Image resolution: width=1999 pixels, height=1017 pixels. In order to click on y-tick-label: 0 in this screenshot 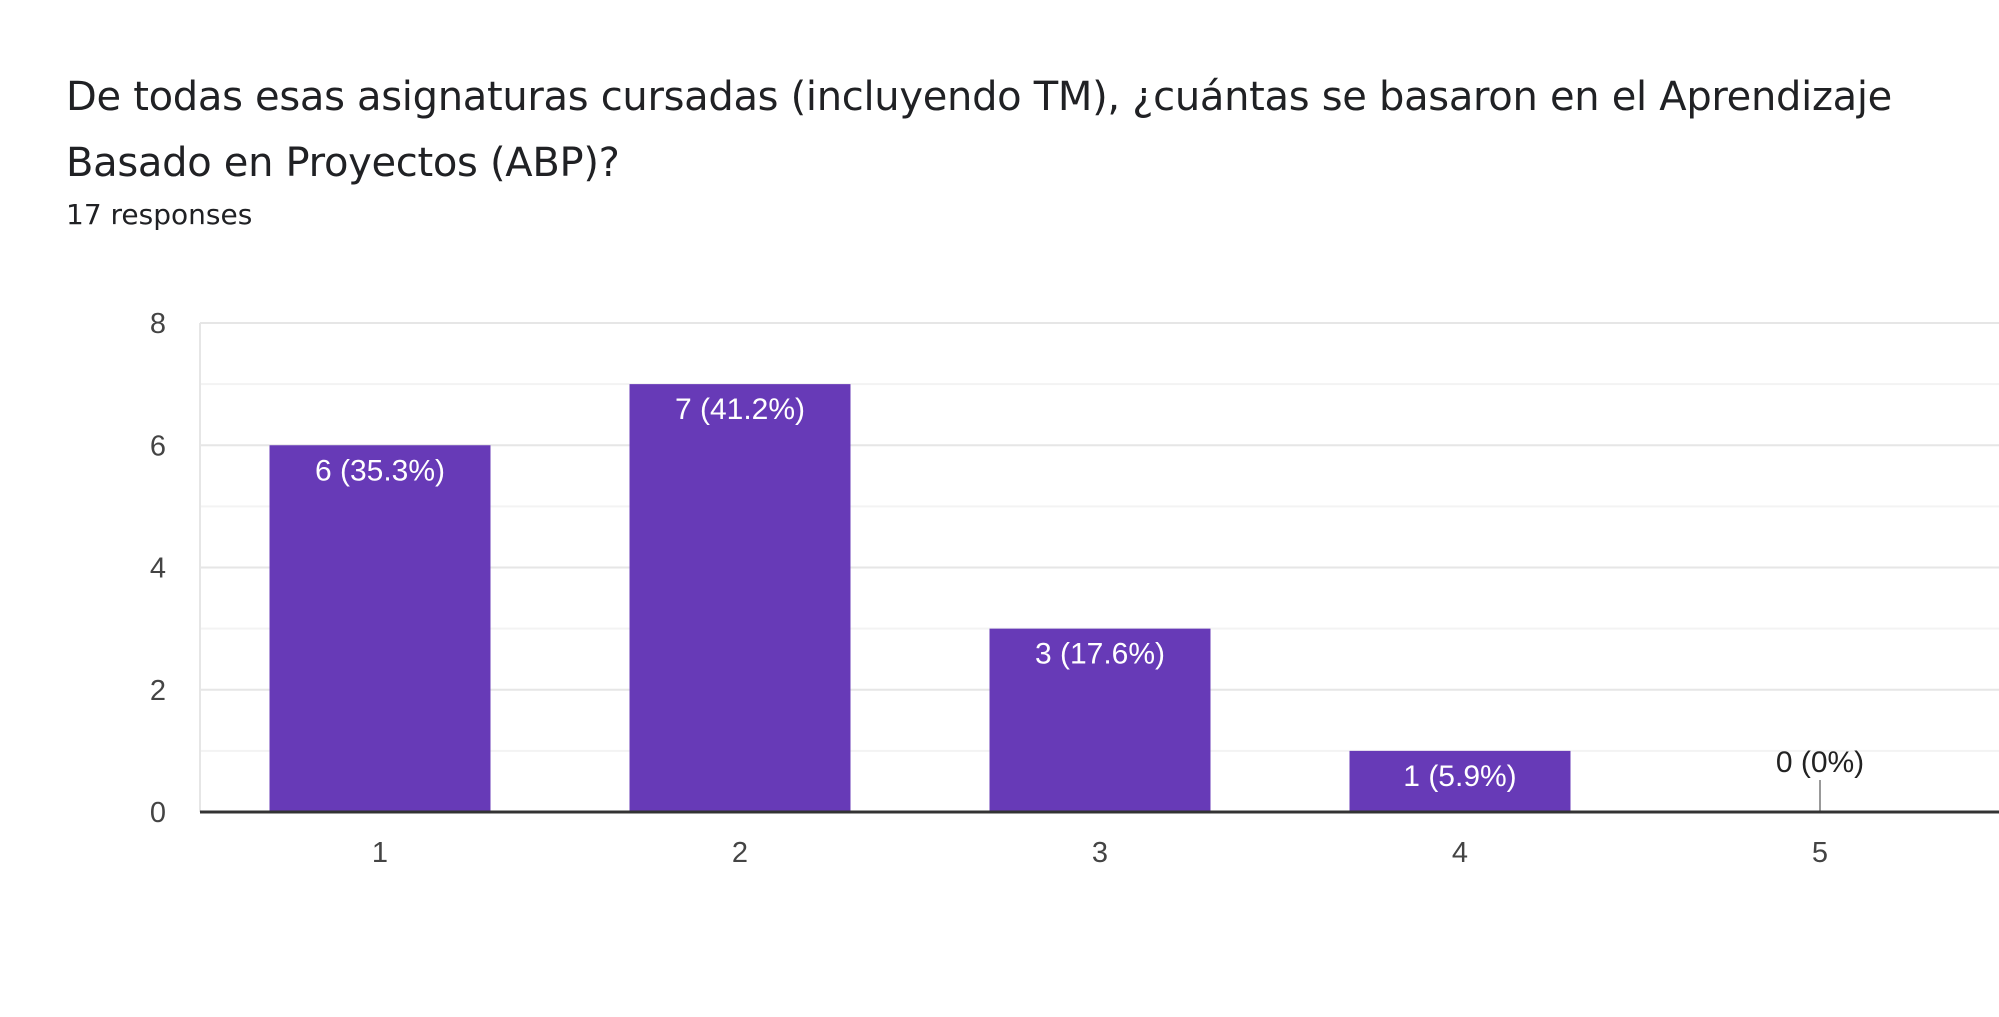, I will do `click(158, 813)`.